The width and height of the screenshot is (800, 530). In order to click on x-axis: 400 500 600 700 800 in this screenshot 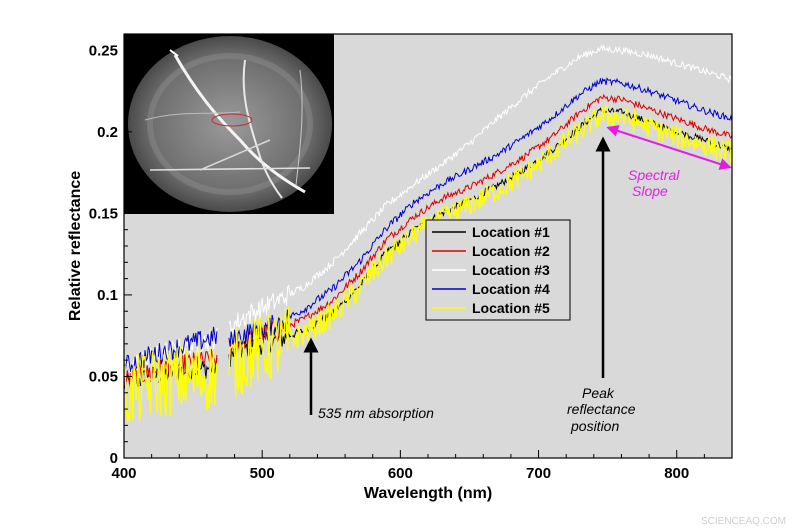, I will do `click(422, 466)`.